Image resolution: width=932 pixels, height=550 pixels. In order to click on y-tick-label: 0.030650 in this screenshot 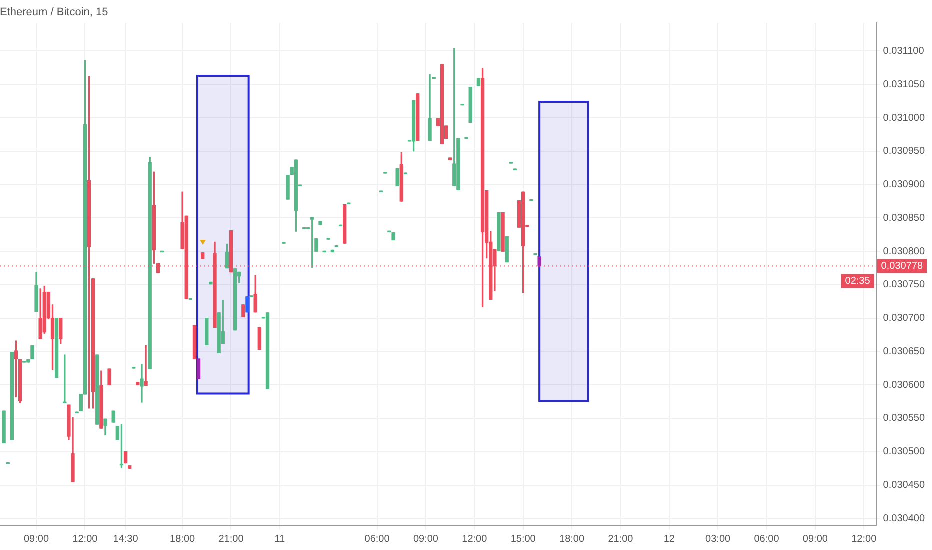, I will do `click(904, 352)`.